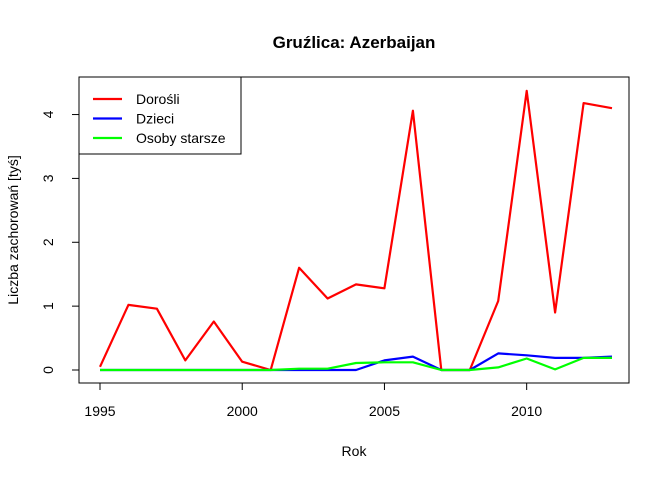  What do you see at coordinates (99, 411) in the screenshot?
I see `x-tick-label: 1995` at bounding box center [99, 411].